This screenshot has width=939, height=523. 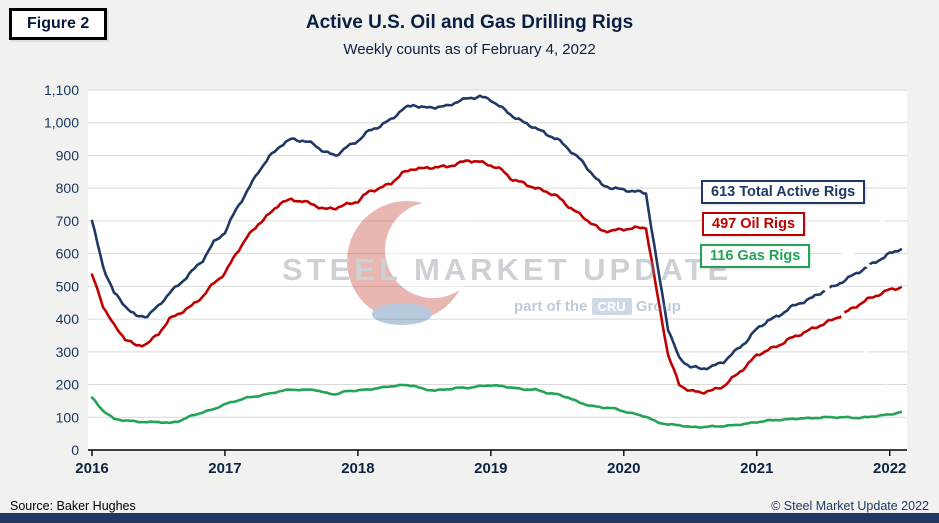 I want to click on svg-text: 2018, so click(x=357, y=468).